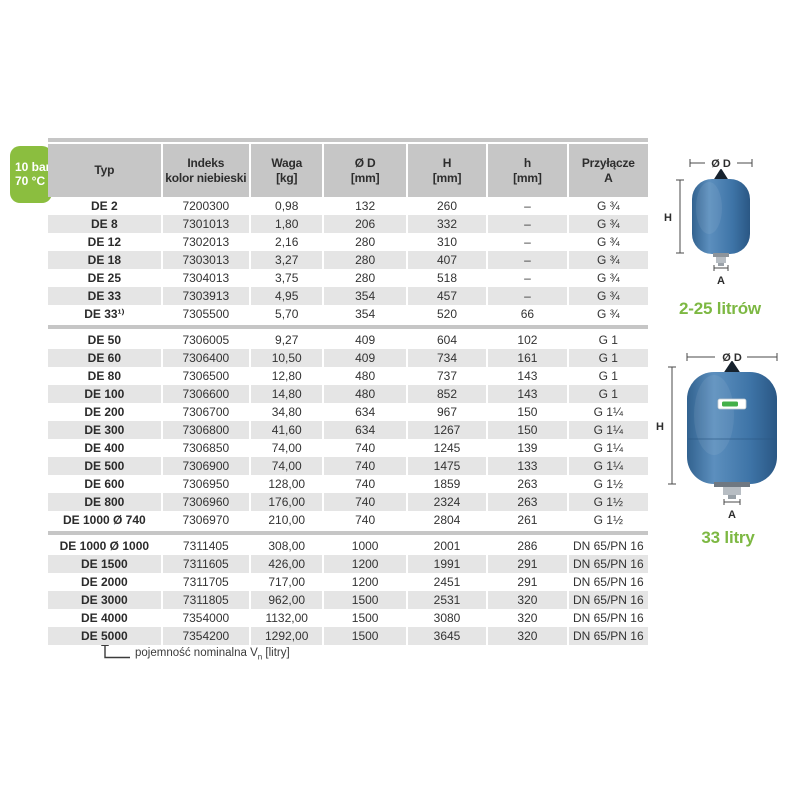  What do you see at coordinates (447, 278) in the screenshot?
I see `table-cell: 518` at bounding box center [447, 278].